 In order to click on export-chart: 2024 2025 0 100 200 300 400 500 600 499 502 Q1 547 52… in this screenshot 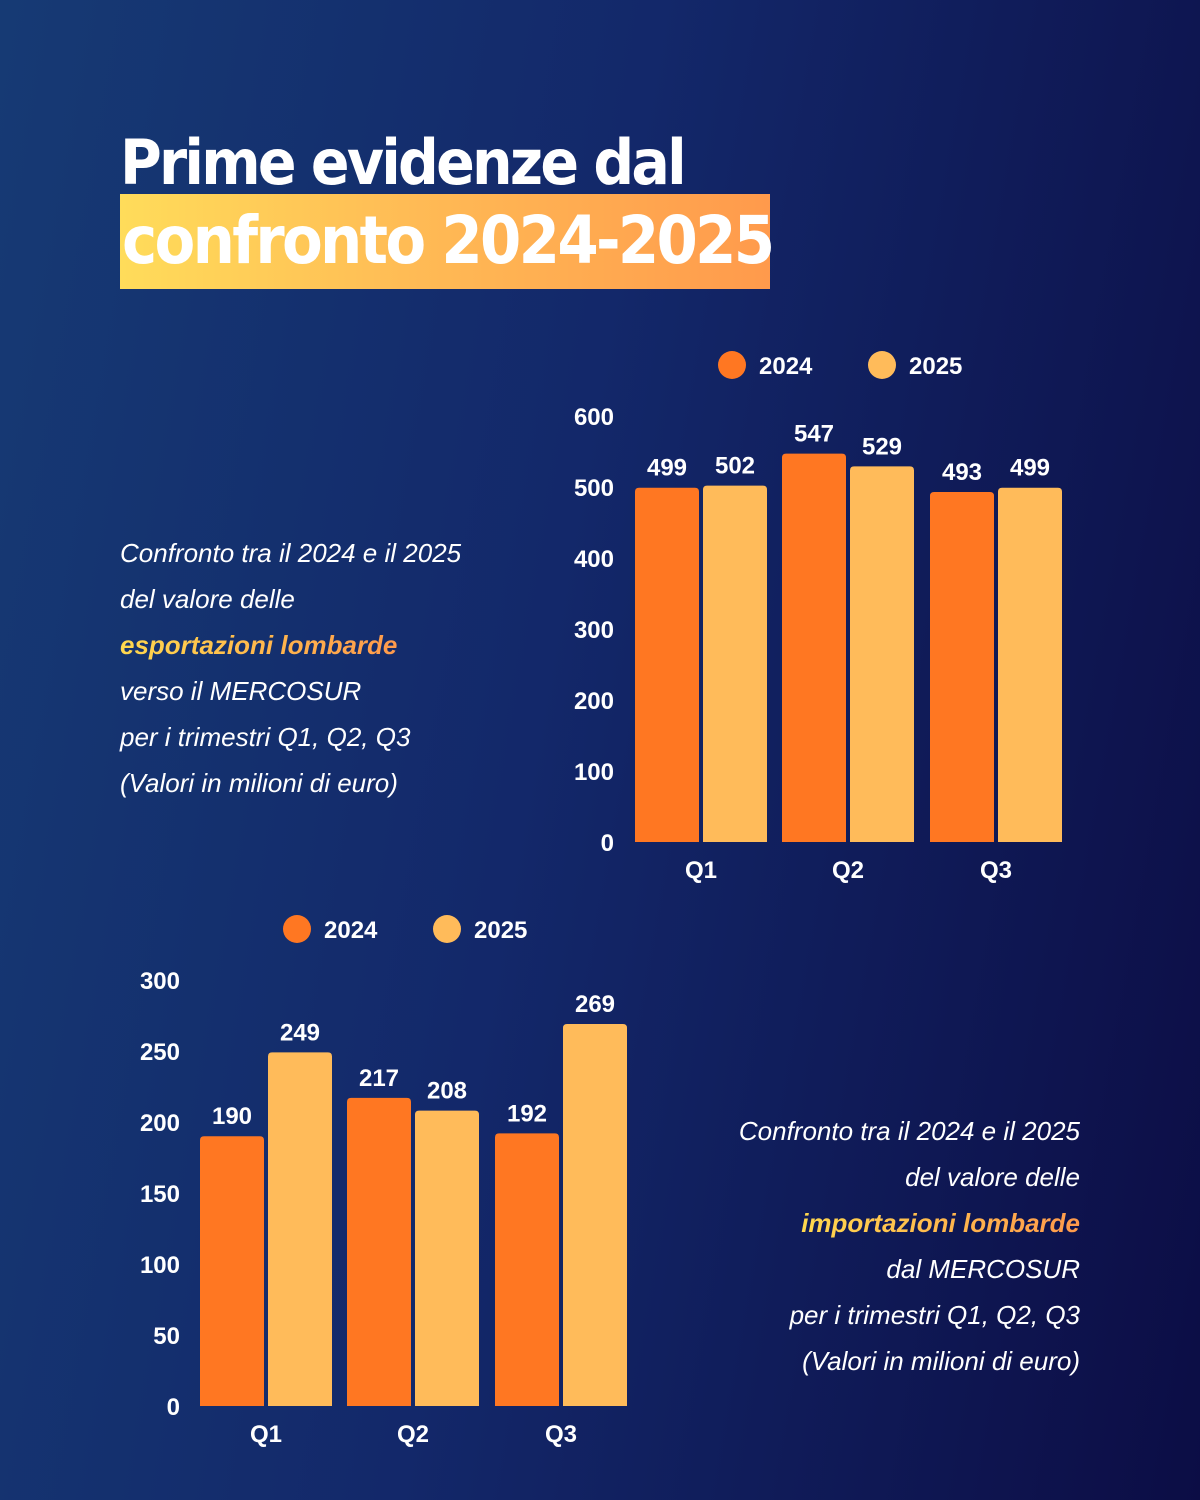, I will do `click(818, 617)`.